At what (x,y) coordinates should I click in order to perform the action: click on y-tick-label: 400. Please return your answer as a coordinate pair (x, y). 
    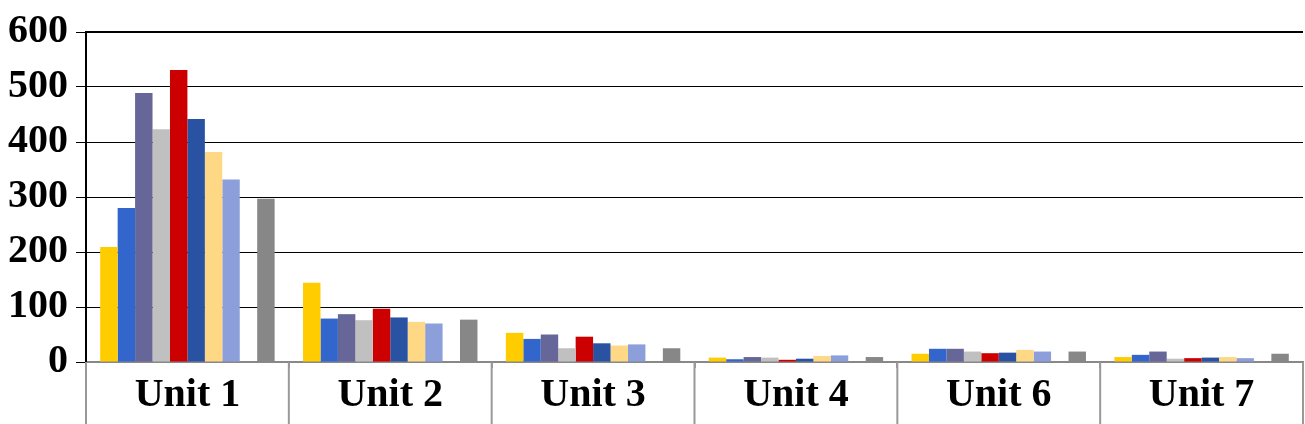
    Looking at the image, I should click on (38, 139).